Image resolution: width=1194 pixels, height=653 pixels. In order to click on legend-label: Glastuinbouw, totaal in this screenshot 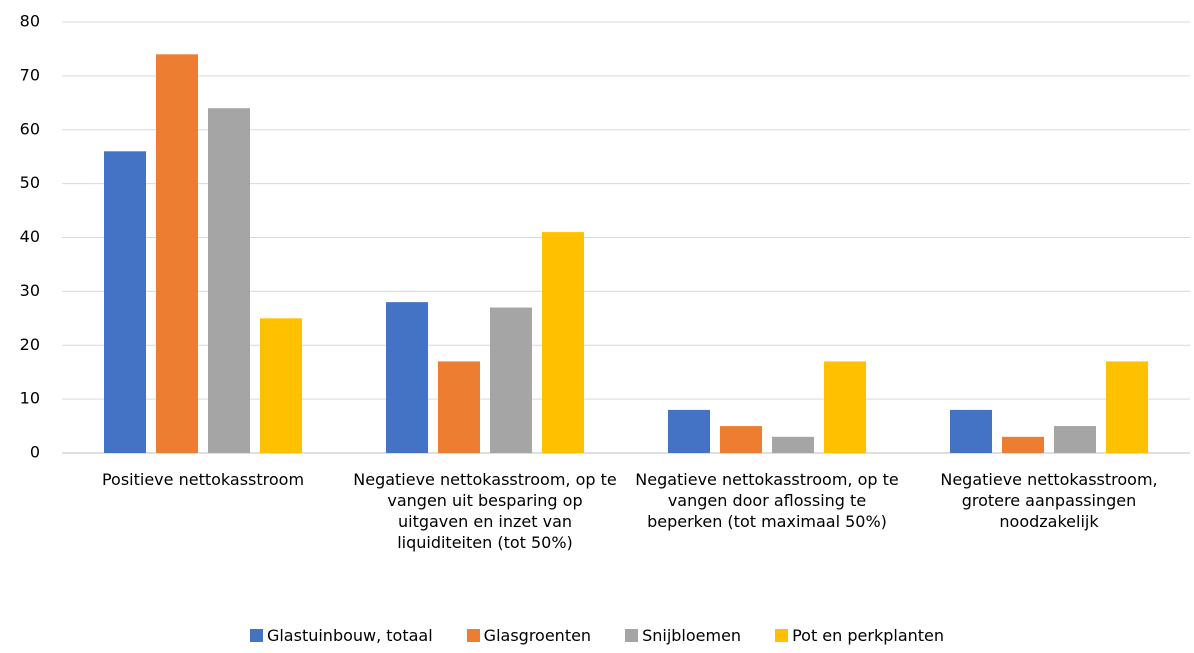, I will do `click(349, 635)`.